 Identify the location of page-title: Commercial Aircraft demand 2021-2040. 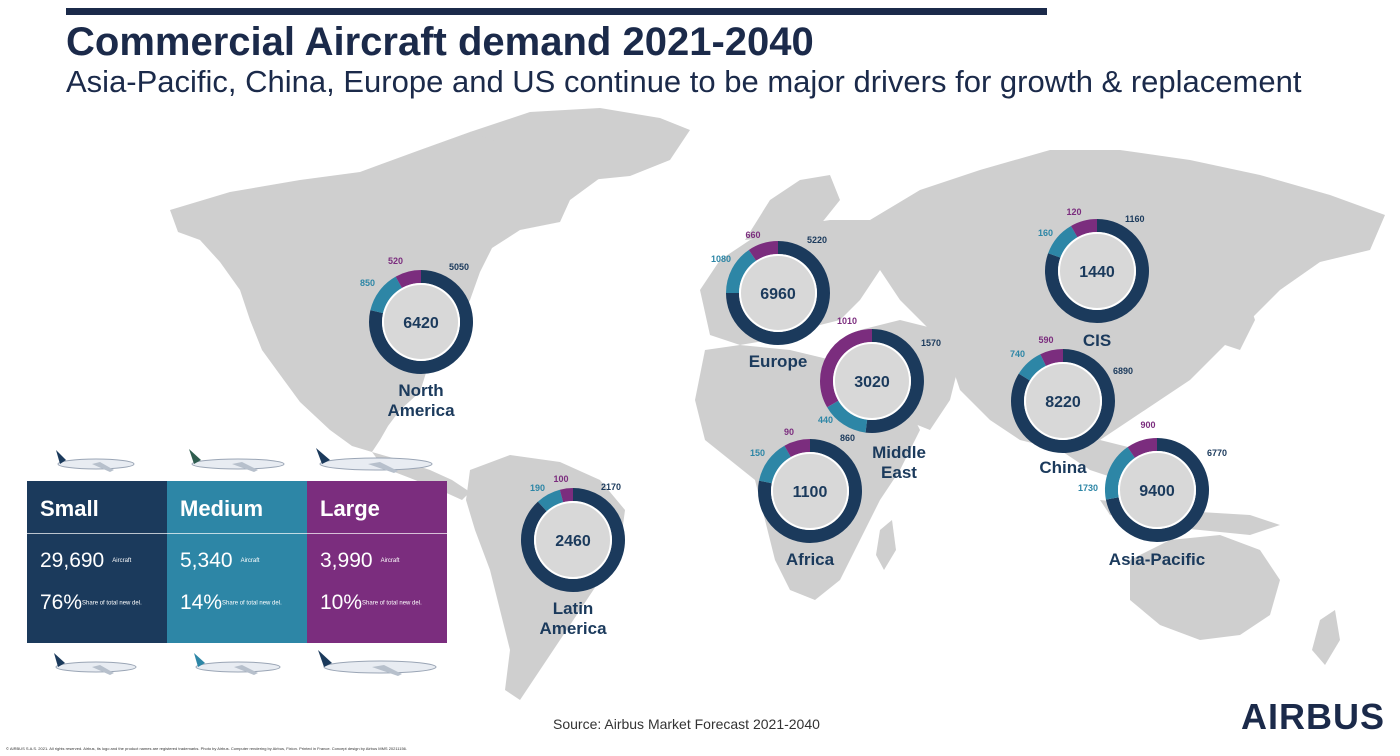
(440, 42).